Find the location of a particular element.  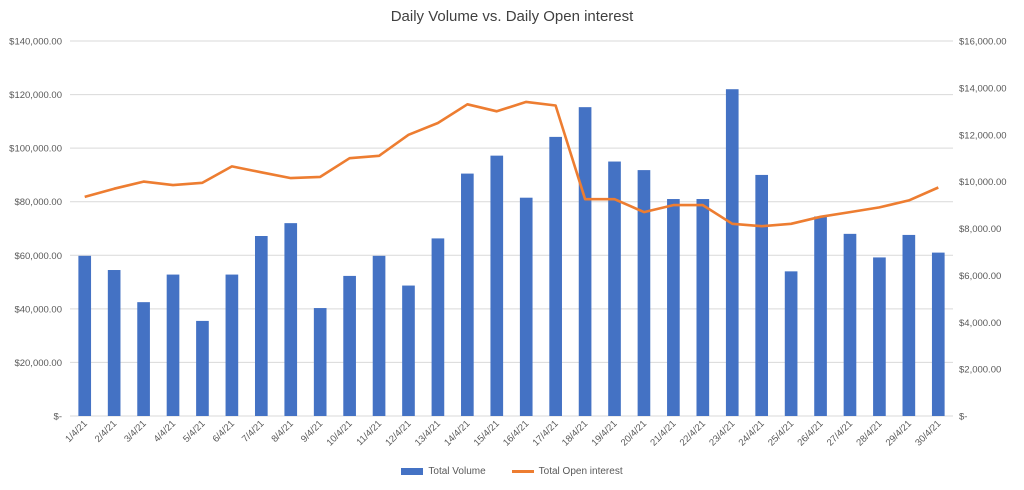

x-tick-label: 17/4/21 is located at coordinates (546, 433).